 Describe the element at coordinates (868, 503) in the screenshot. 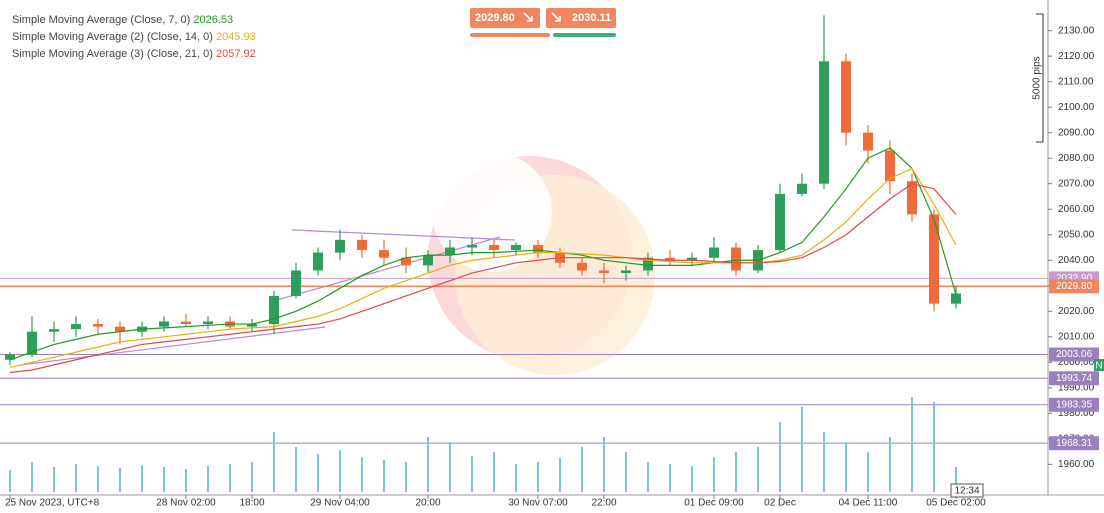

I see `x-tick-label: 04 Dec 11:00` at that location.